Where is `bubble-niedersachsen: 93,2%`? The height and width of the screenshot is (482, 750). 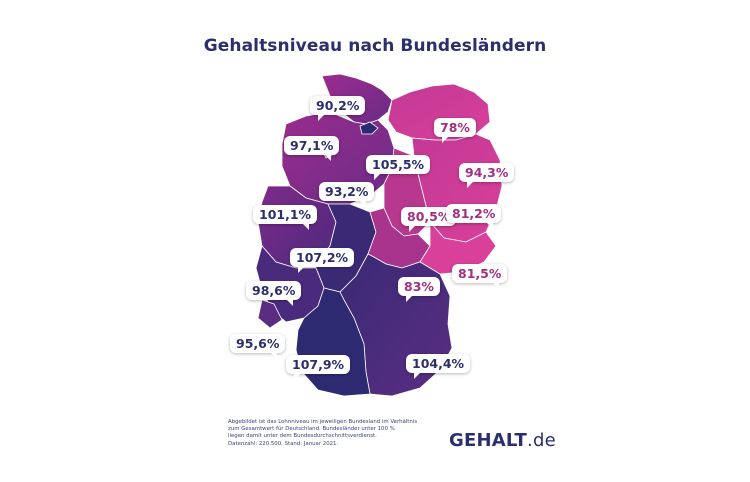
bubble-niedersachsen: 93,2% is located at coordinates (347, 194).